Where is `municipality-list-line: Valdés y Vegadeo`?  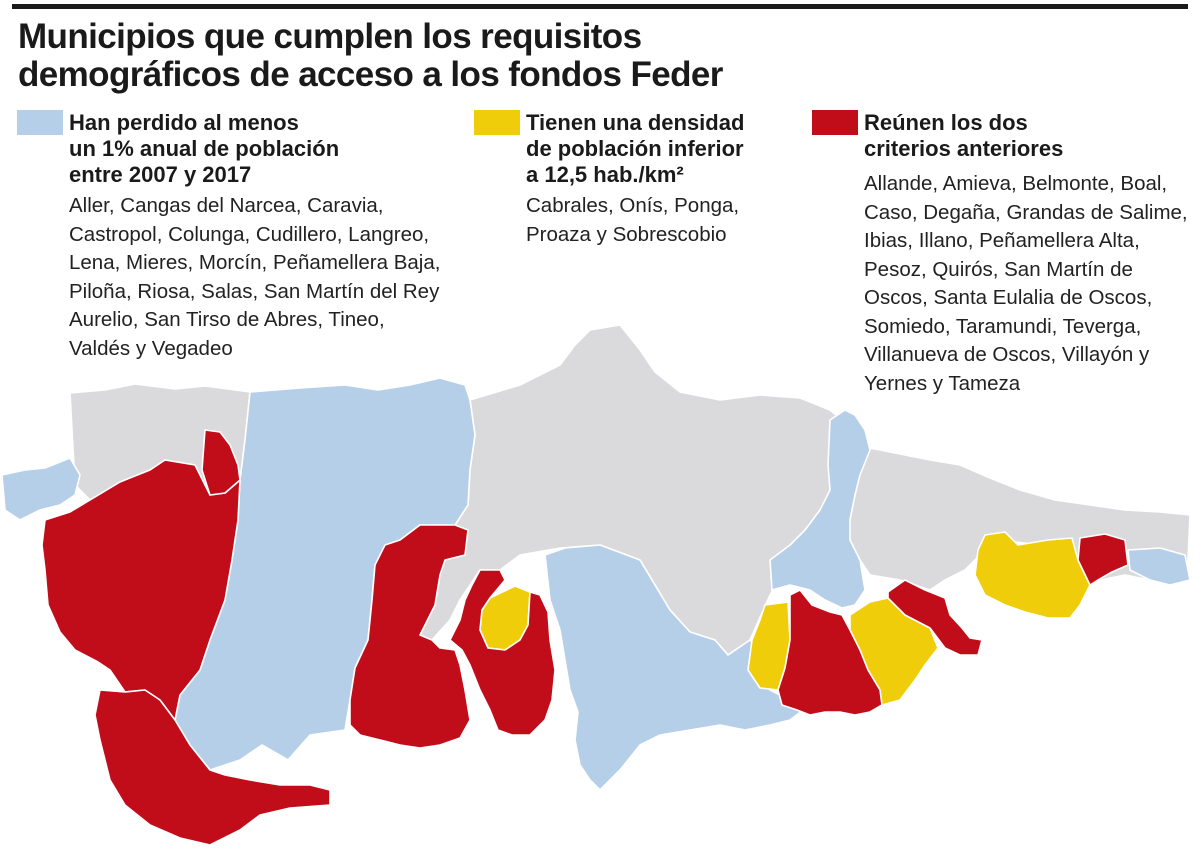 municipality-list-line: Valdés y Vegadeo is located at coordinates (151, 348).